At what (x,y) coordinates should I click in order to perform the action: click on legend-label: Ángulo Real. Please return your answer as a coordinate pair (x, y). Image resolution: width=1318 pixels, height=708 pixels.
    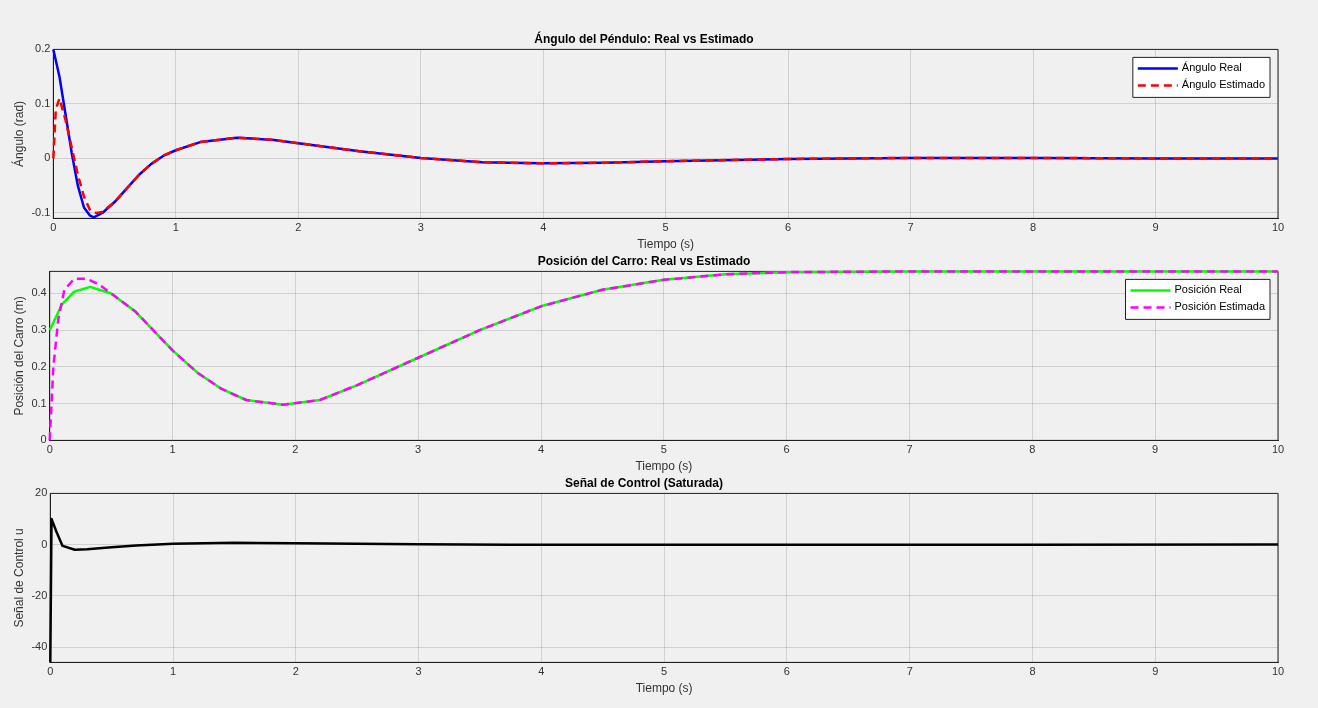
    Looking at the image, I should click on (1211, 67).